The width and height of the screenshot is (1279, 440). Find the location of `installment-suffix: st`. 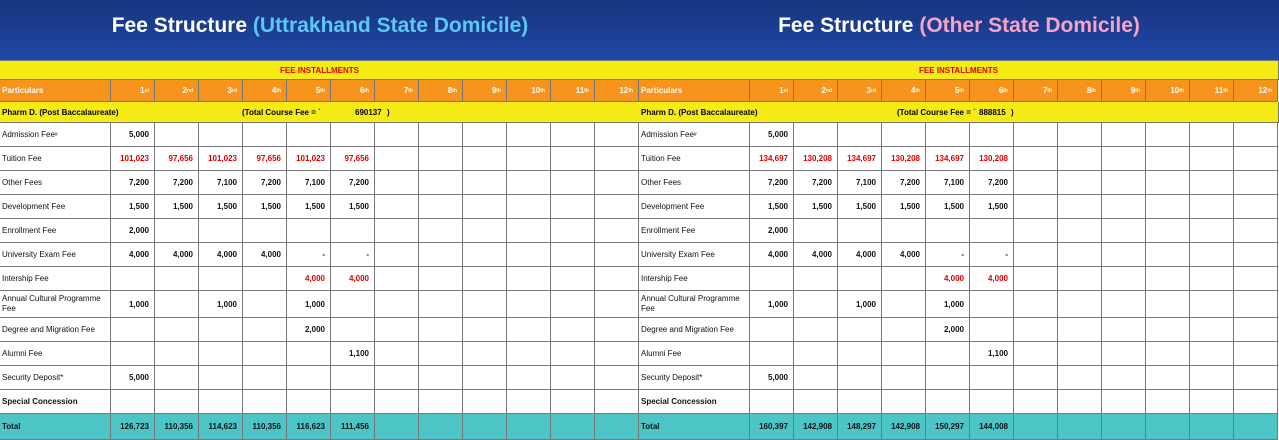

installment-suffix: st is located at coordinates (785, 90).